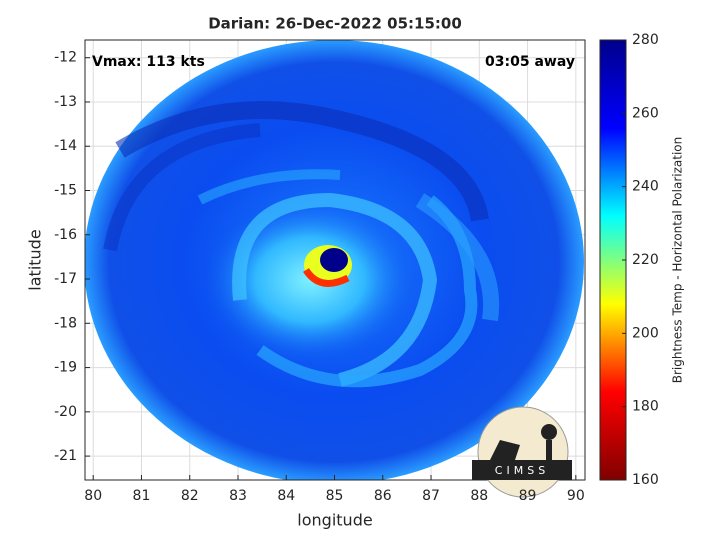 The height and width of the screenshot is (540, 720). What do you see at coordinates (286, 496) in the screenshot?
I see `x-tick-label: 84` at bounding box center [286, 496].